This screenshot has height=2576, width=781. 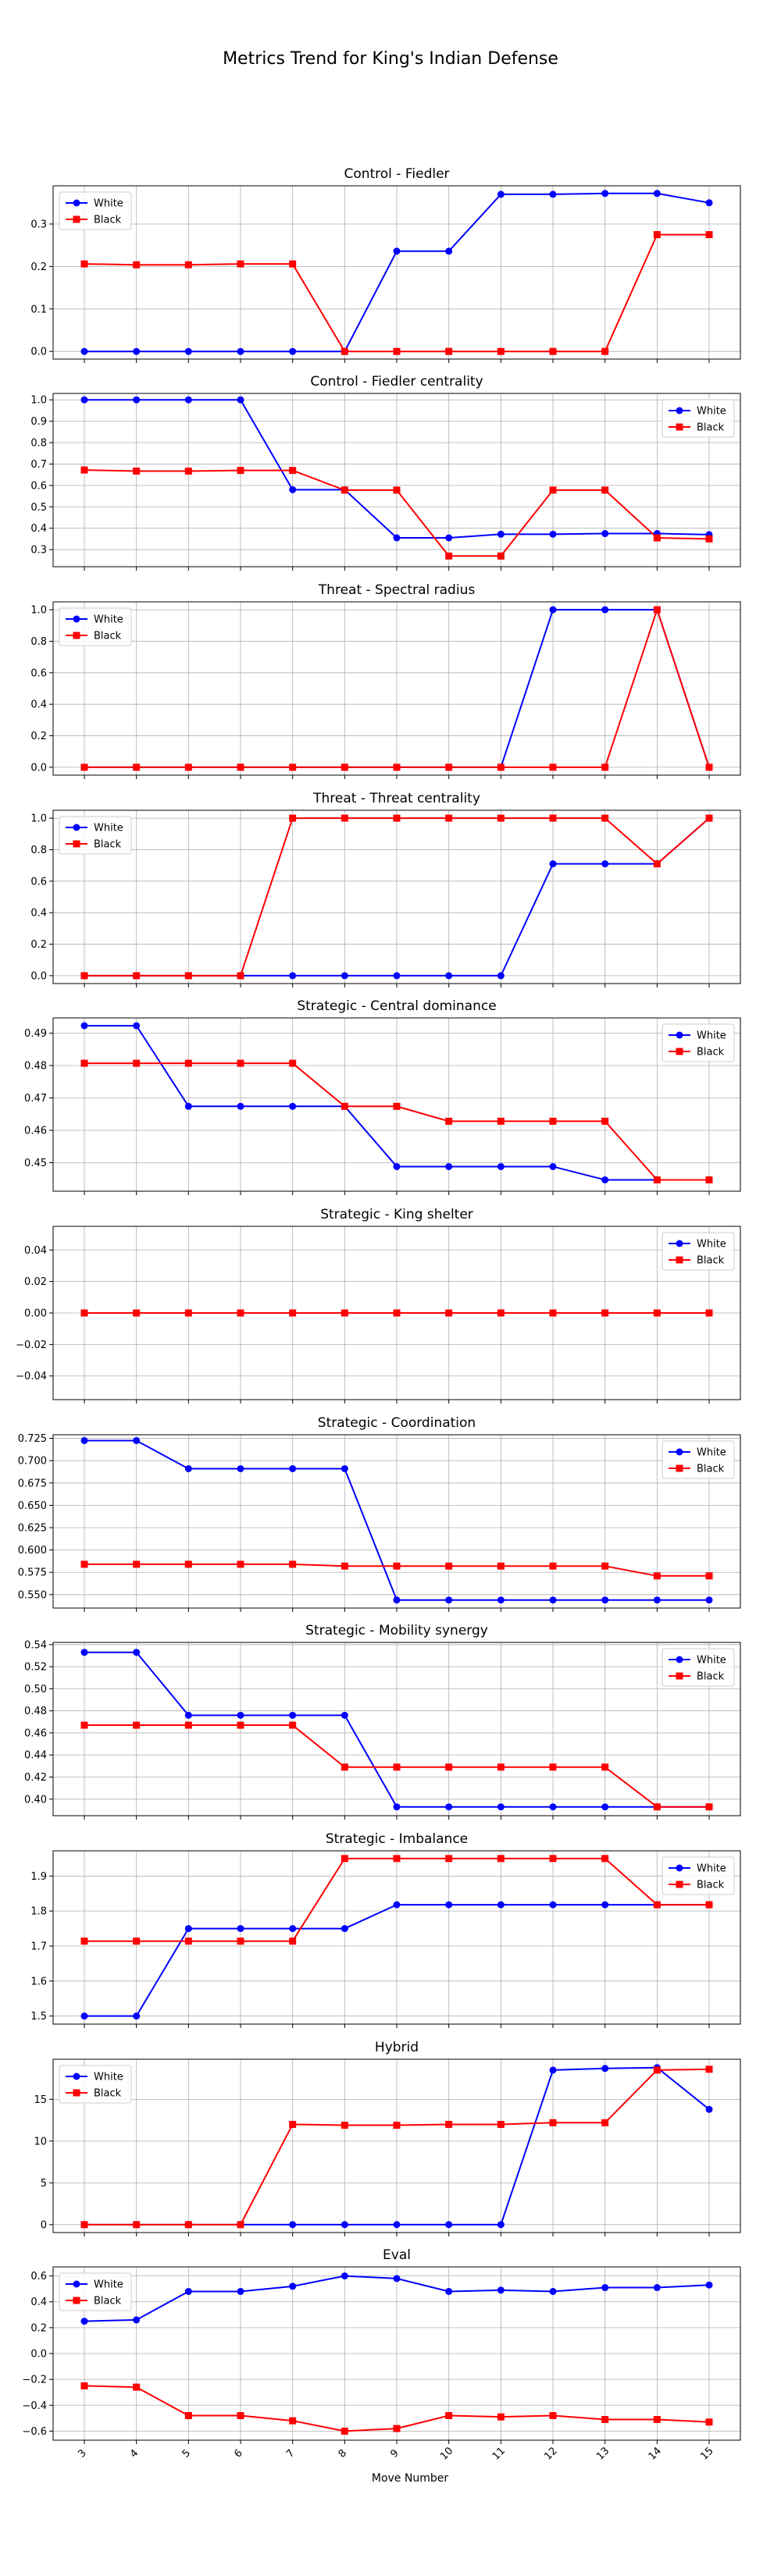 I want to click on y-tick-label: −0.4, so click(x=34, y=2406).